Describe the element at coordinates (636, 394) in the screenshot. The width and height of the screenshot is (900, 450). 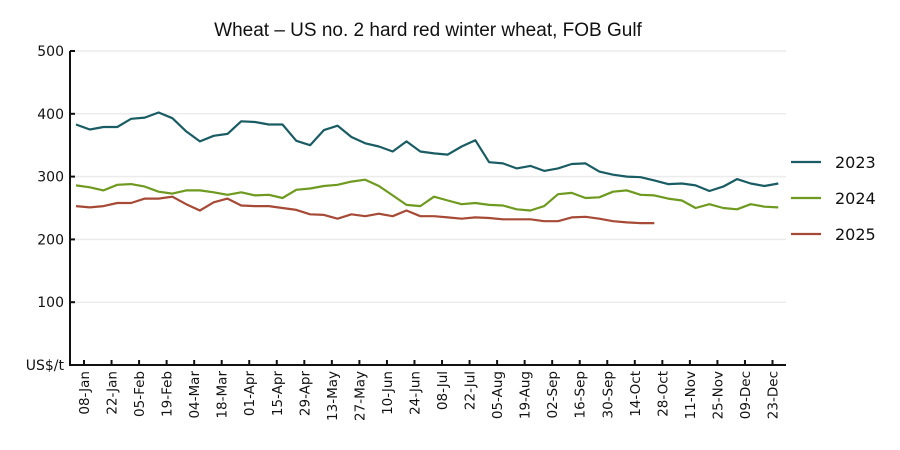
I see `x-tick-label: 14-Oct` at that location.